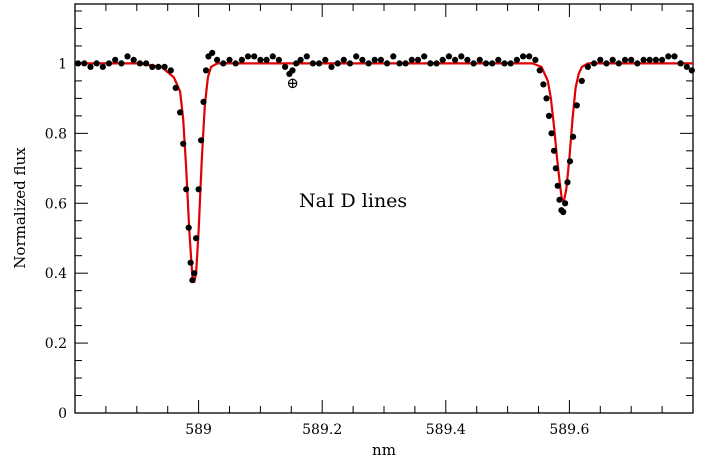 This screenshot has height=463, width=717. I want to click on y-tick-label: 0, so click(62, 414).